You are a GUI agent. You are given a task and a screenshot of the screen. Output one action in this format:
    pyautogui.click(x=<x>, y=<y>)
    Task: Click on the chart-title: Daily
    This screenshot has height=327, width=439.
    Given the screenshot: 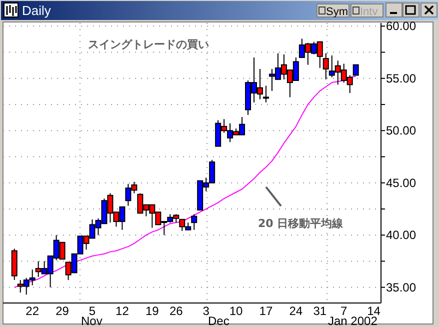 What is the action you would take?
    pyautogui.click(x=37, y=10)
    